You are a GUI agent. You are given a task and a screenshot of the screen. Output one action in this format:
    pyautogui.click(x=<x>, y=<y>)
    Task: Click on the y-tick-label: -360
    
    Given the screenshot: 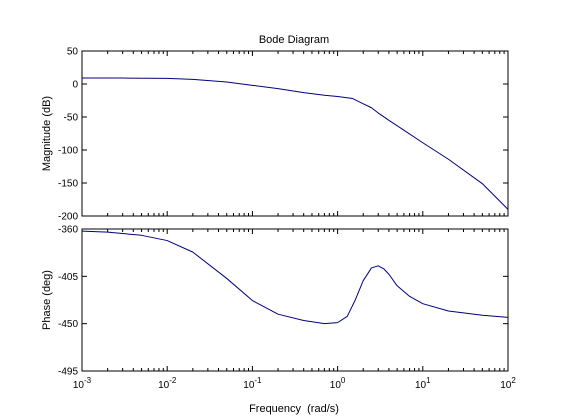 What is the action you would take?
    pyautogui.click(x=68, y=230)
    